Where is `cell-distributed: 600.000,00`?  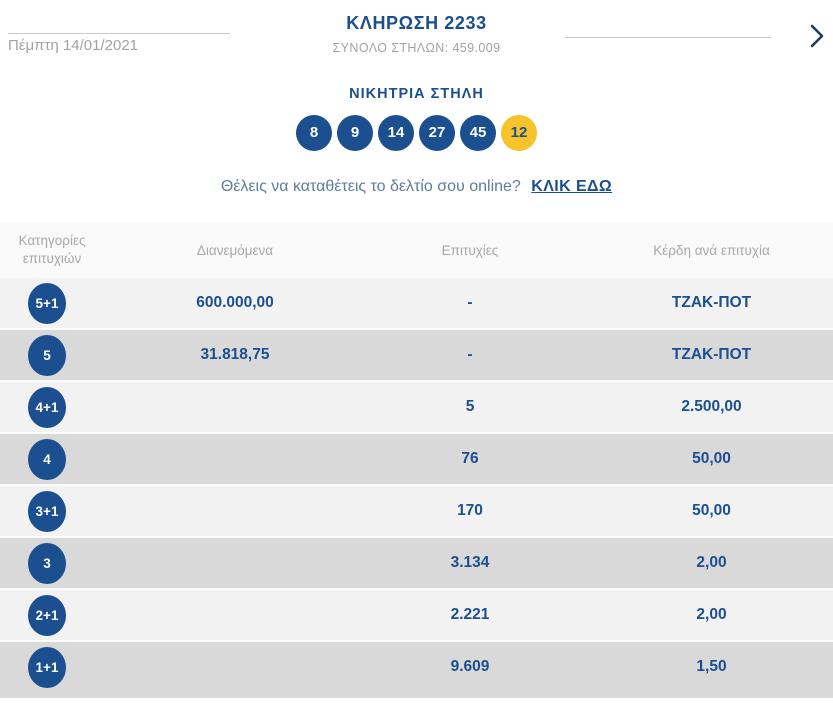 cell-distributed: 600.000,00 is located at coordinates (235, 302).